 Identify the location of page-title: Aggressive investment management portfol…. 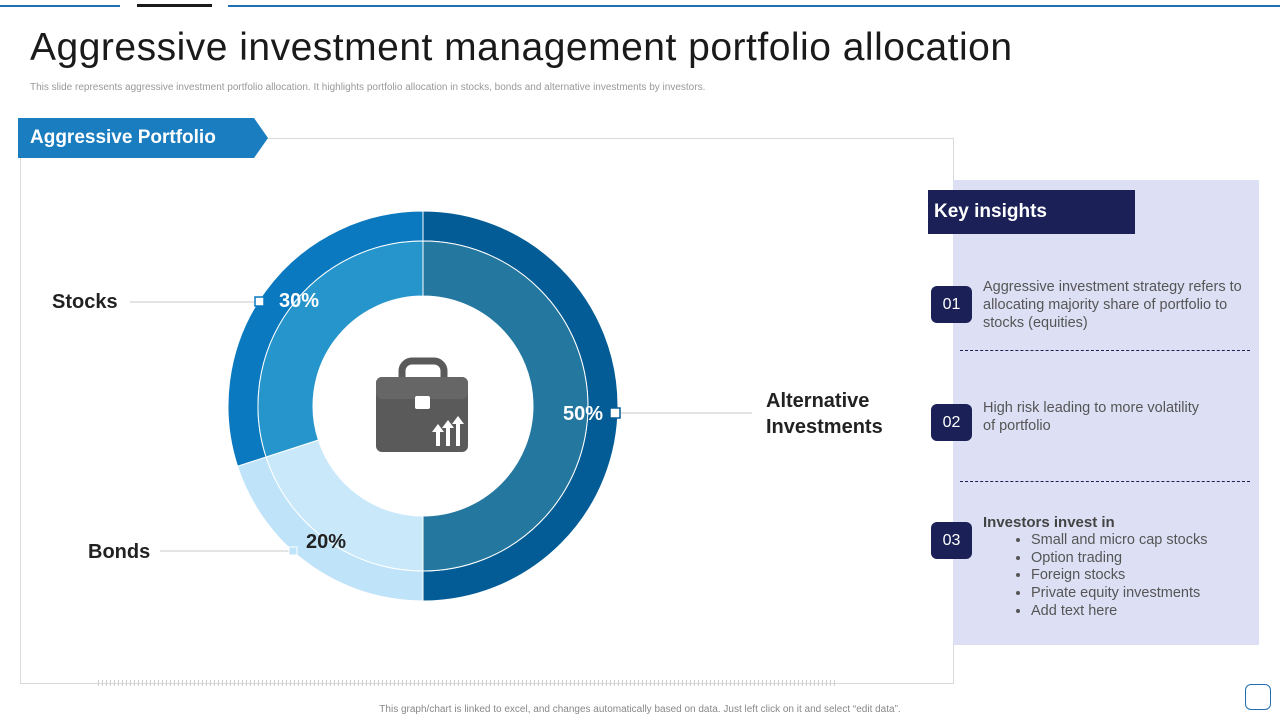
(521, 47).